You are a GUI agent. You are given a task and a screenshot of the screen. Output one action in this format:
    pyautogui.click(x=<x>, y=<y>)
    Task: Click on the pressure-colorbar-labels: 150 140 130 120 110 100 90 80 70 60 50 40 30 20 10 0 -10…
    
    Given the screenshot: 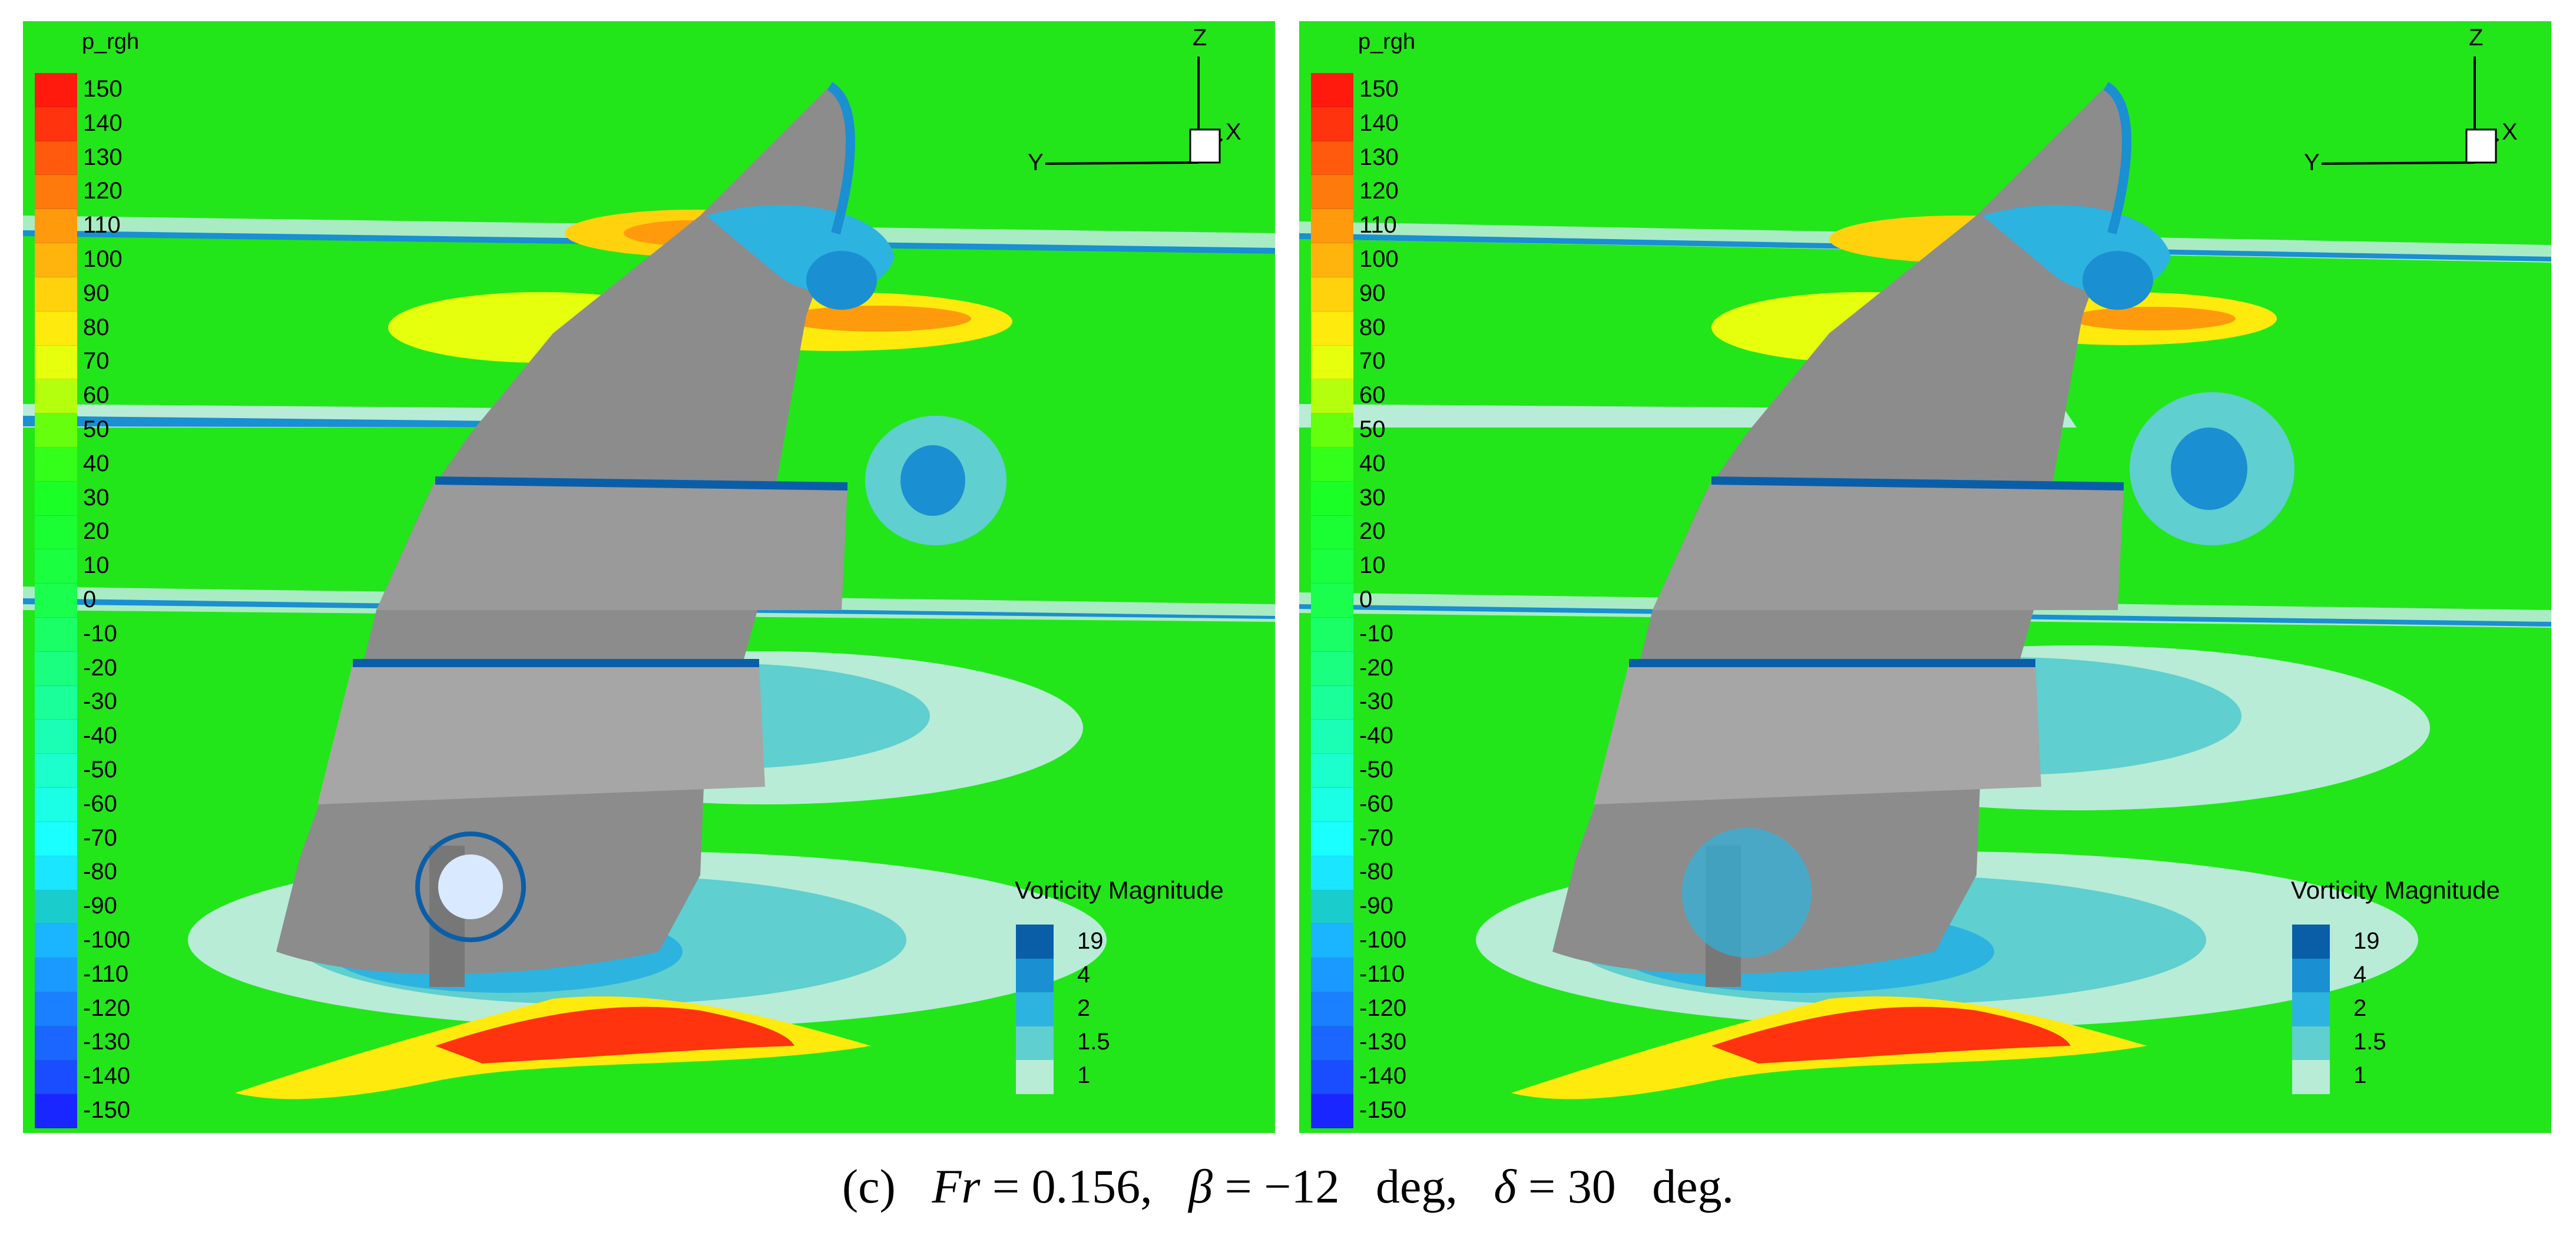 What is the action you would take?
    pyautogui.click(x=1406, y=600)
    